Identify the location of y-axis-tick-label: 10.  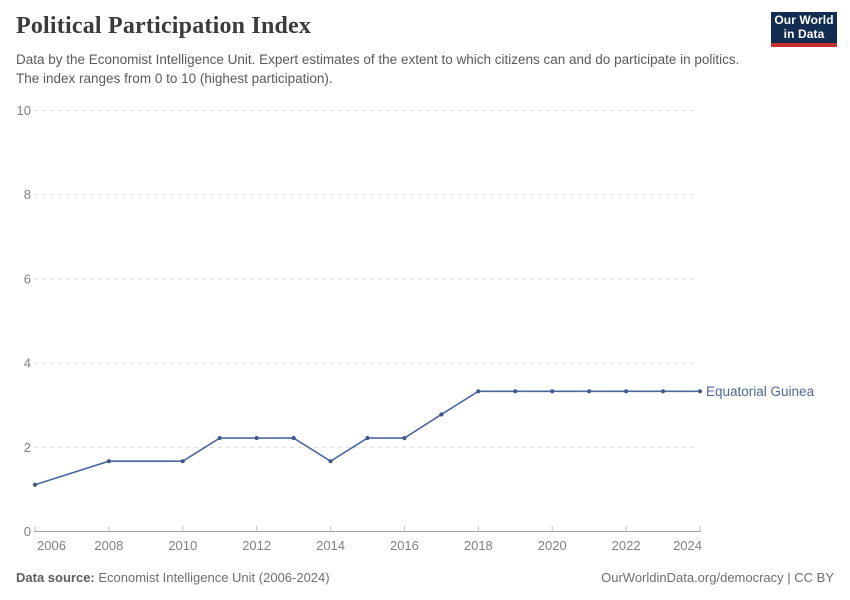
(24, 110).